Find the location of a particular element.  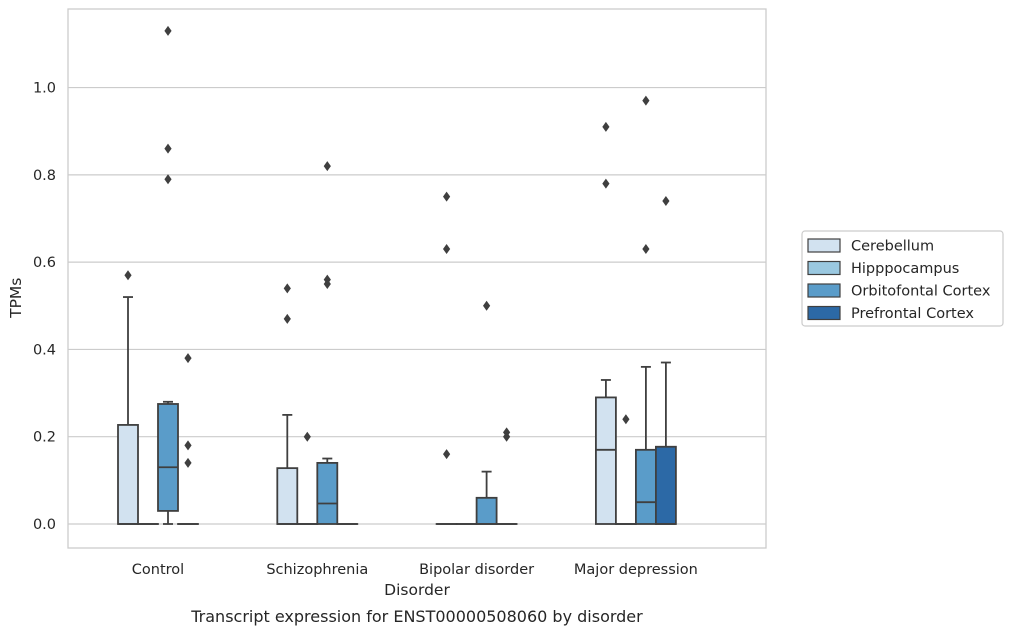

legend-label: Hipppocampus is located at coordinates (905, 269).